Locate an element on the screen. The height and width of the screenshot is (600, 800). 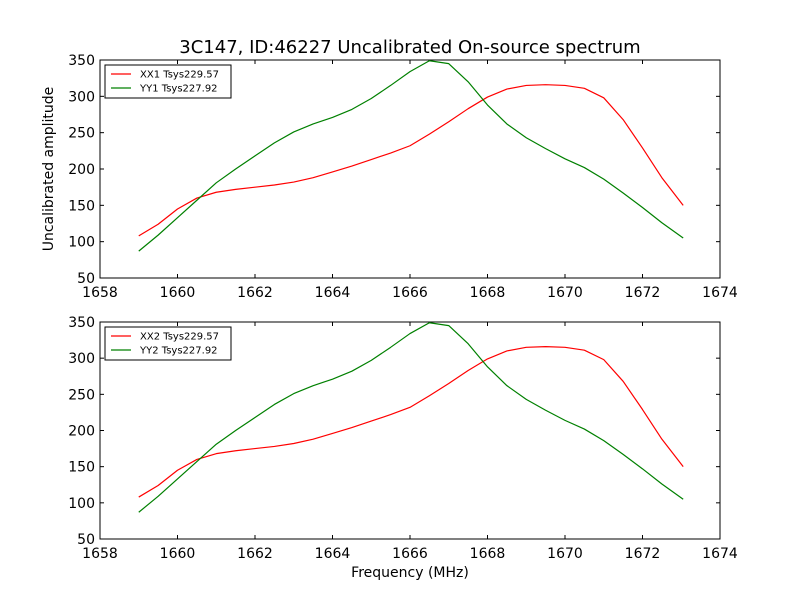
legend: XX1 Tsys229.57 YY1 Tsys227.92 is located at coordinates (168, 81).